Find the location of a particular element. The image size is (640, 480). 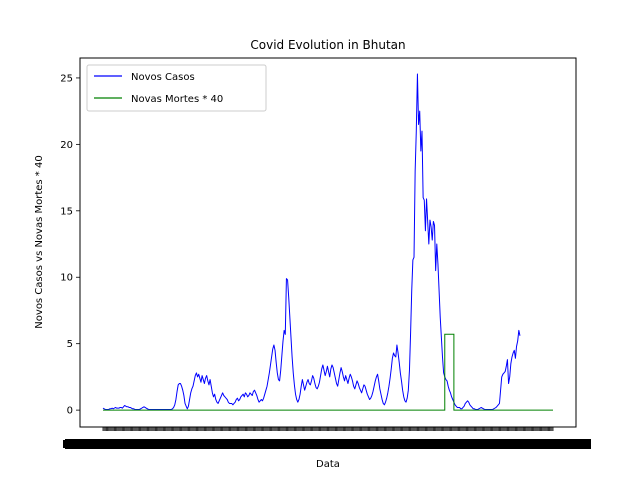

x-axis-label: Data is located at coordinates (328, 464).